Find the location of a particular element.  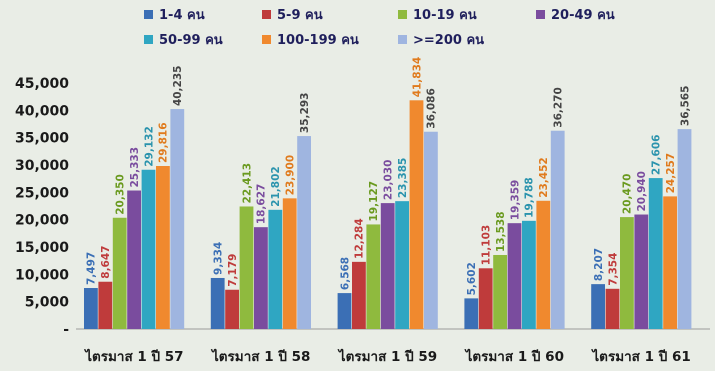

legend-label: >=200 คน is located at coordinates (448, 40).